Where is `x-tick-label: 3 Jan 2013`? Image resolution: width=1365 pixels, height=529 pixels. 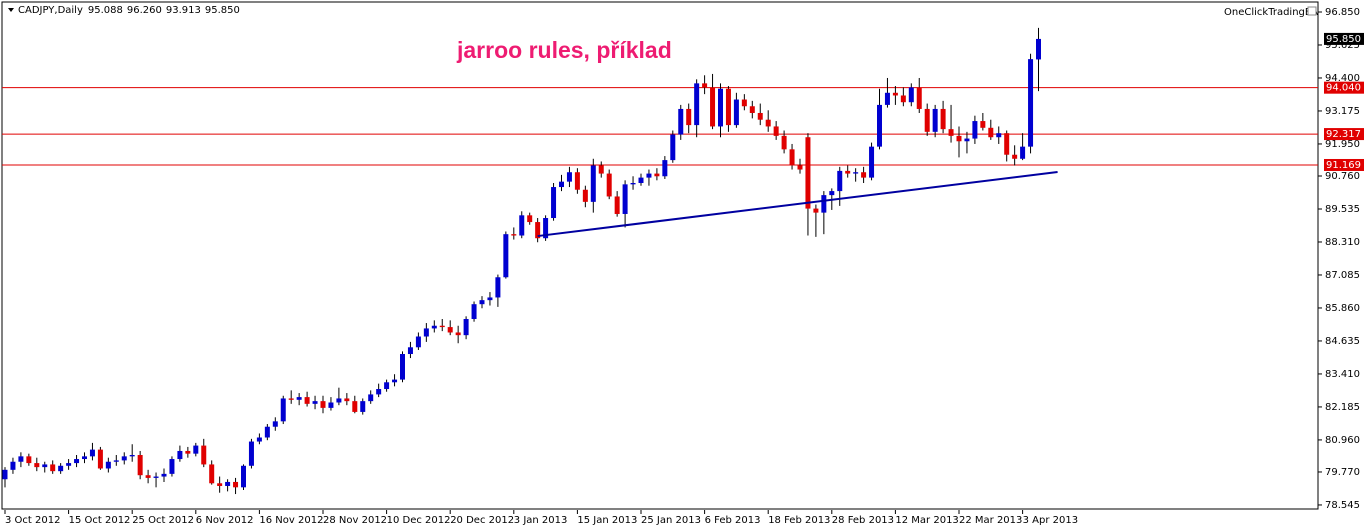 x-tick-label: 3 Jan 2013 is located at coordinates (541, 520).